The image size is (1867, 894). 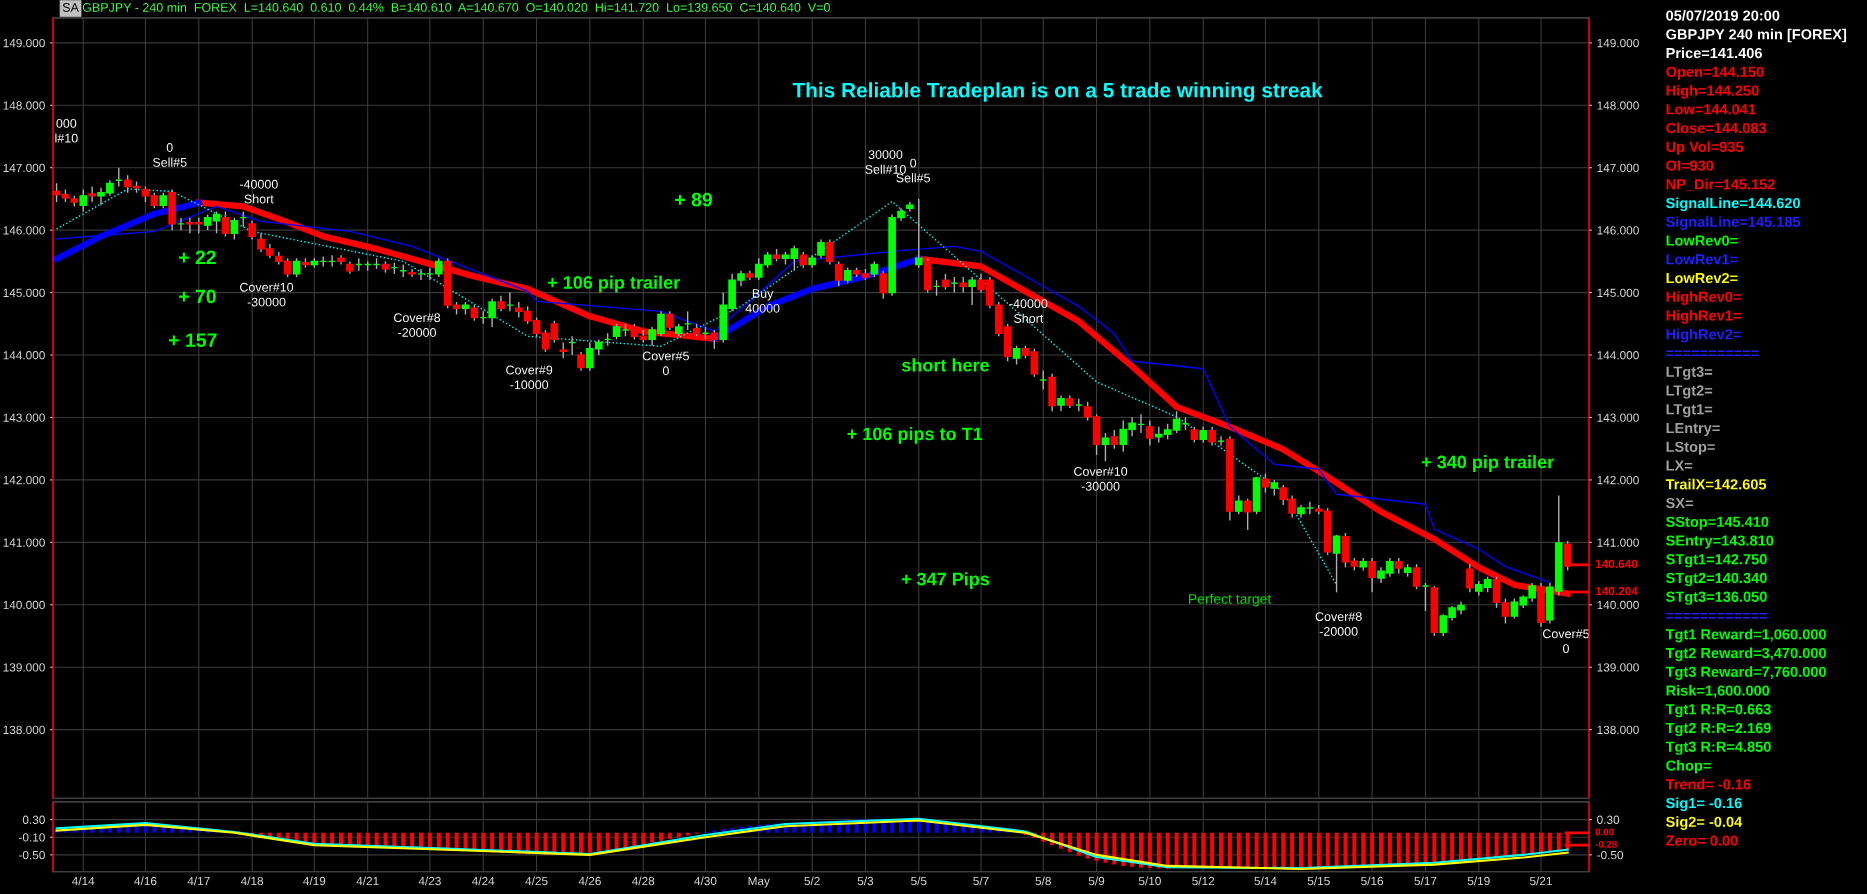 What do you see at coordinates (1616, 591) in the screenshot?
I see `ref-line-label: 140.204` at bounding box center [1616, 591].